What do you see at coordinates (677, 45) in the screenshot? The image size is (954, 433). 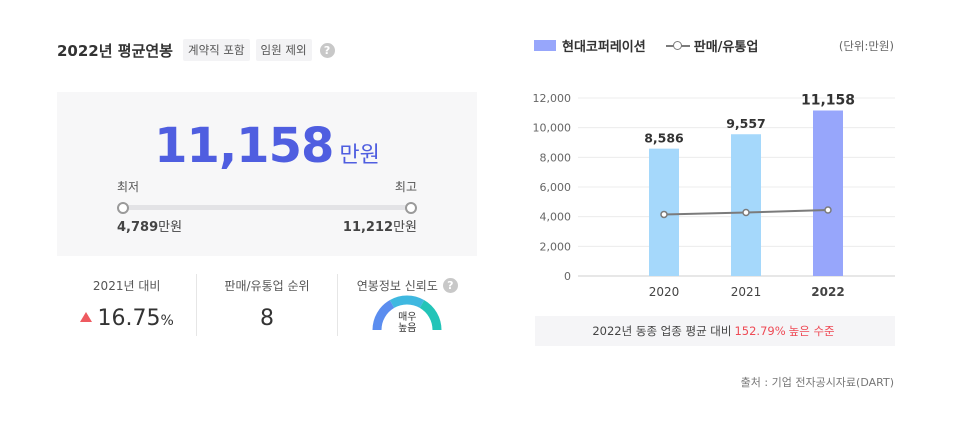 I see `legend-line-swatch` at bounding box center [677, 45].